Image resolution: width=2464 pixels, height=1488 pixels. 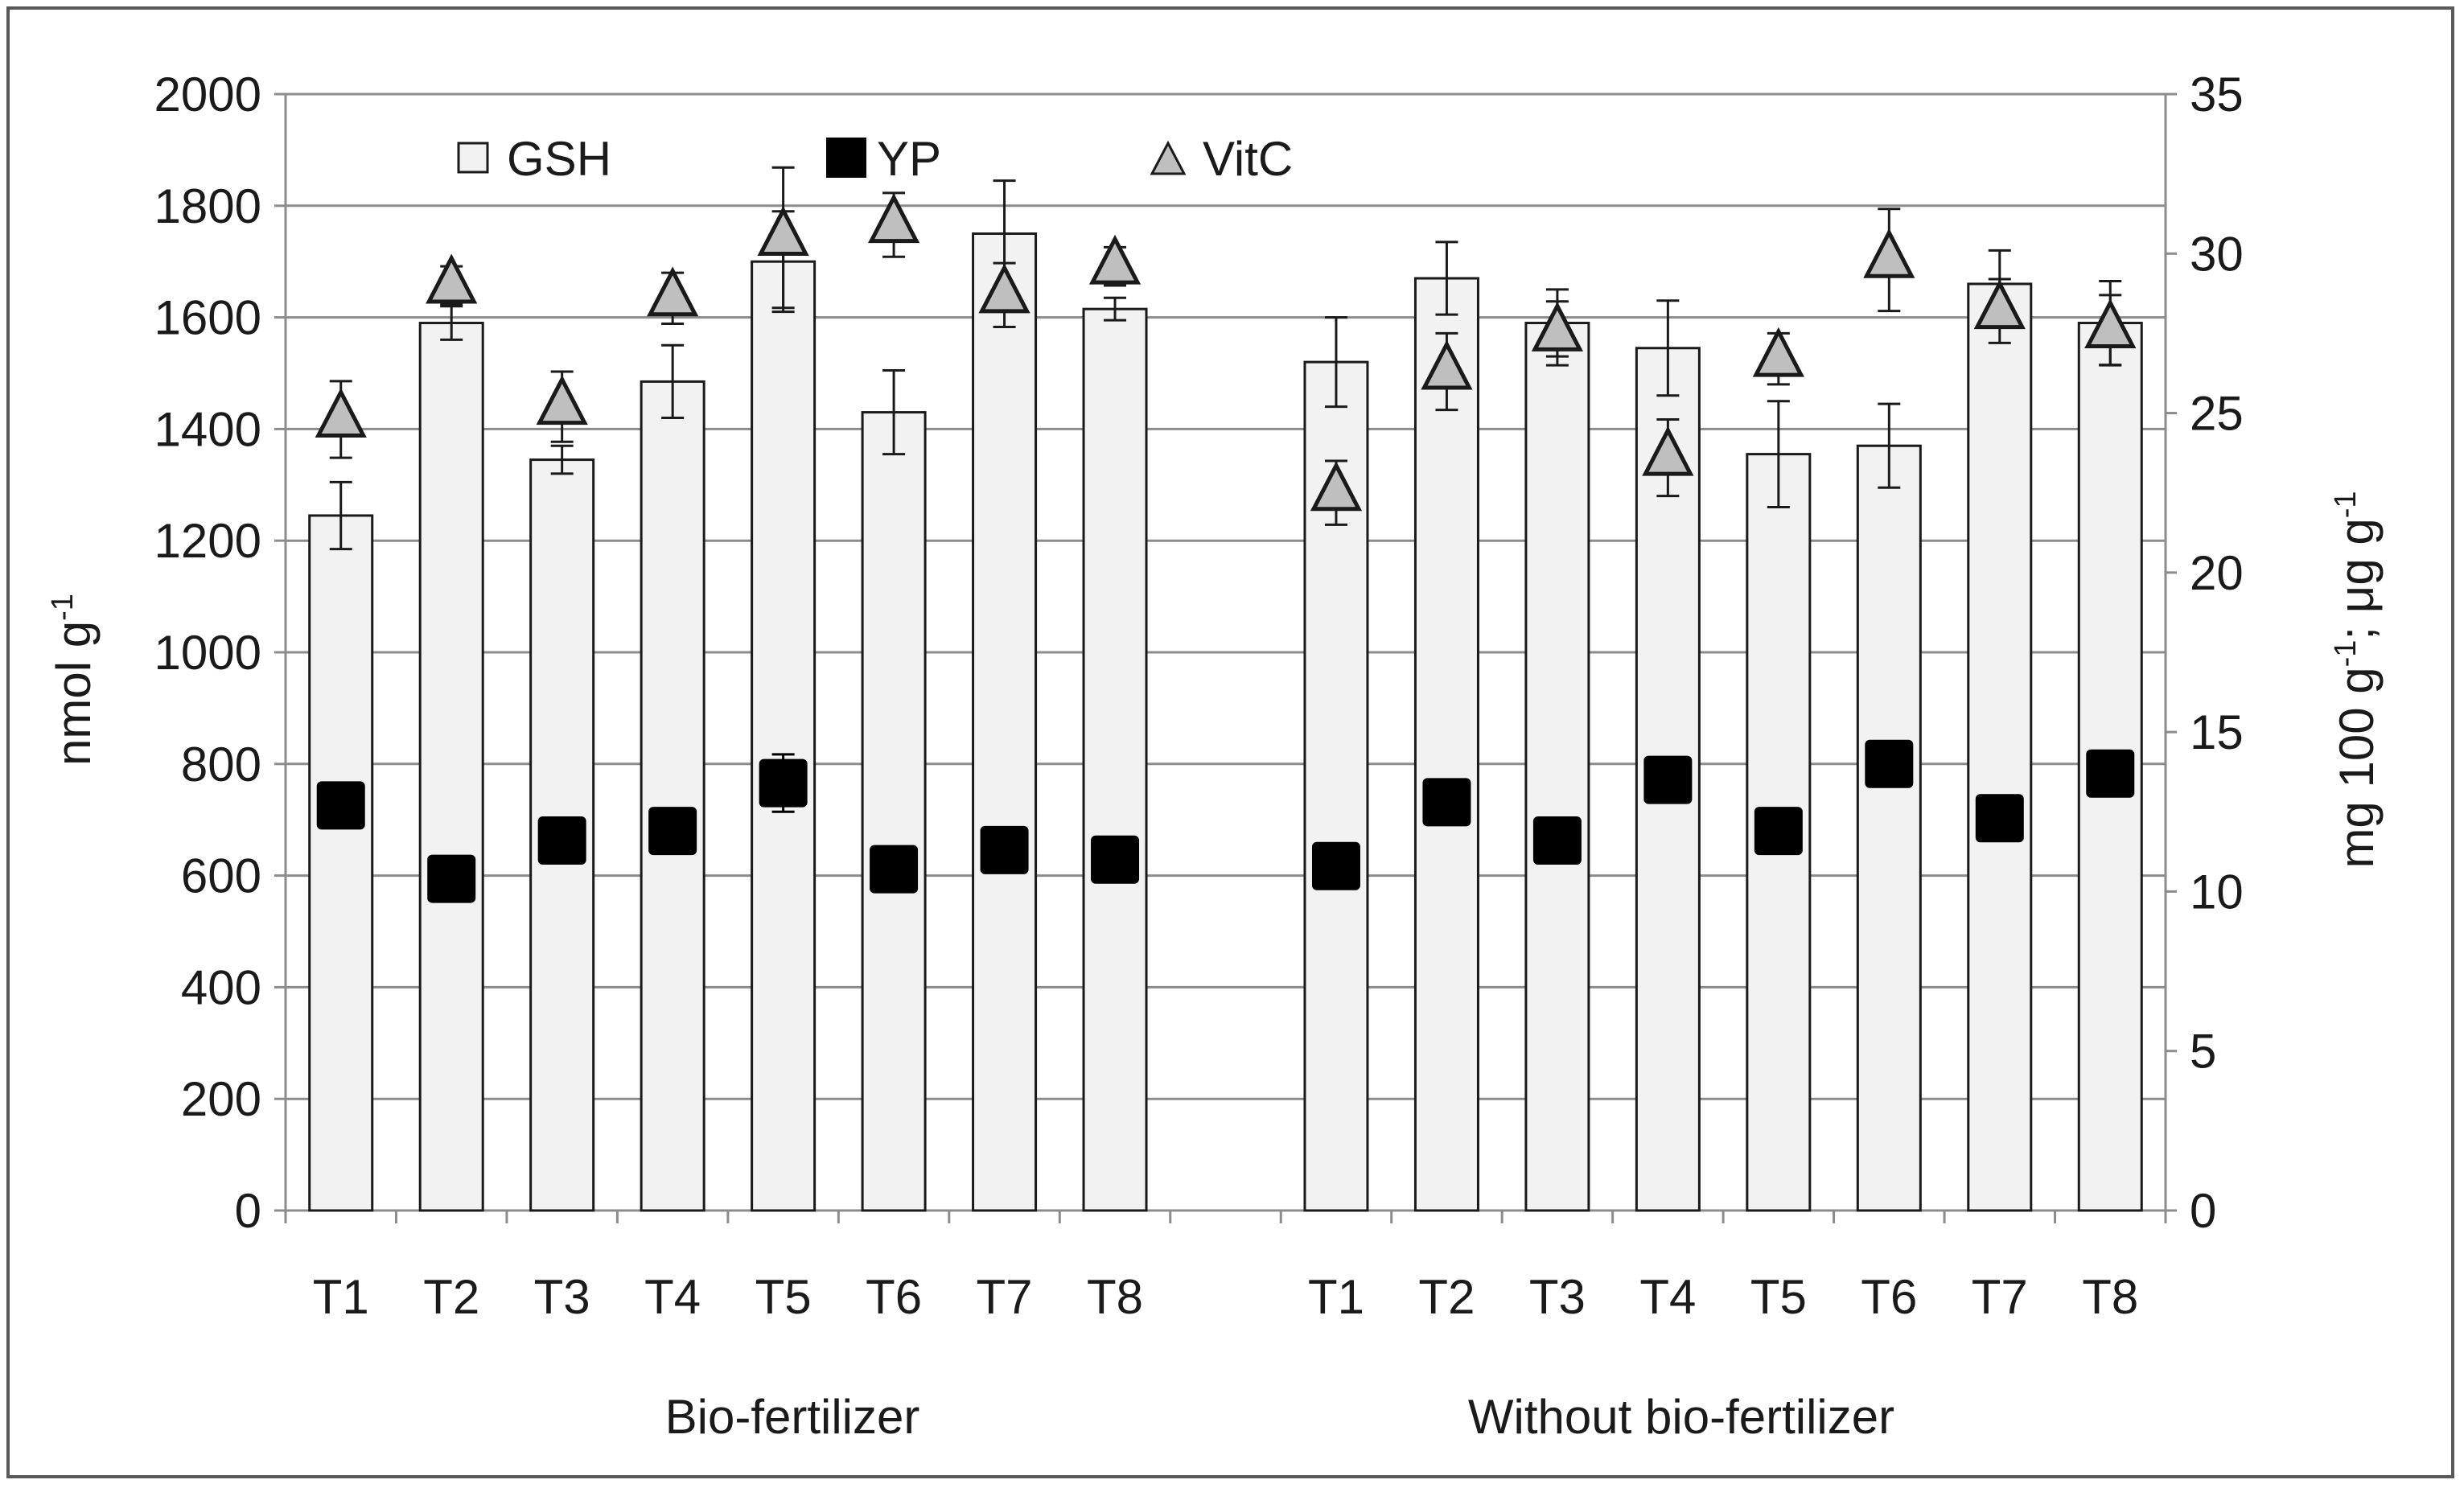 I want to click on y-left-tick-label: 1000, so click(x=207, y=653).